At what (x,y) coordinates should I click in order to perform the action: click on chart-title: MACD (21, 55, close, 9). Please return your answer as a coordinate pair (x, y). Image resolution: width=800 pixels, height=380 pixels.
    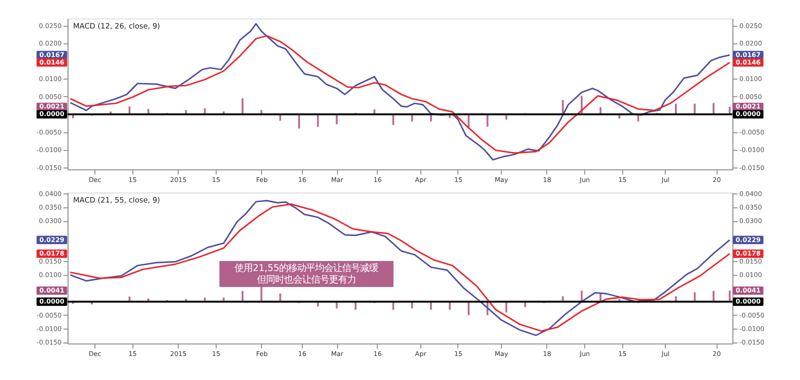
    Looking at the image, I should click on (116, 200).